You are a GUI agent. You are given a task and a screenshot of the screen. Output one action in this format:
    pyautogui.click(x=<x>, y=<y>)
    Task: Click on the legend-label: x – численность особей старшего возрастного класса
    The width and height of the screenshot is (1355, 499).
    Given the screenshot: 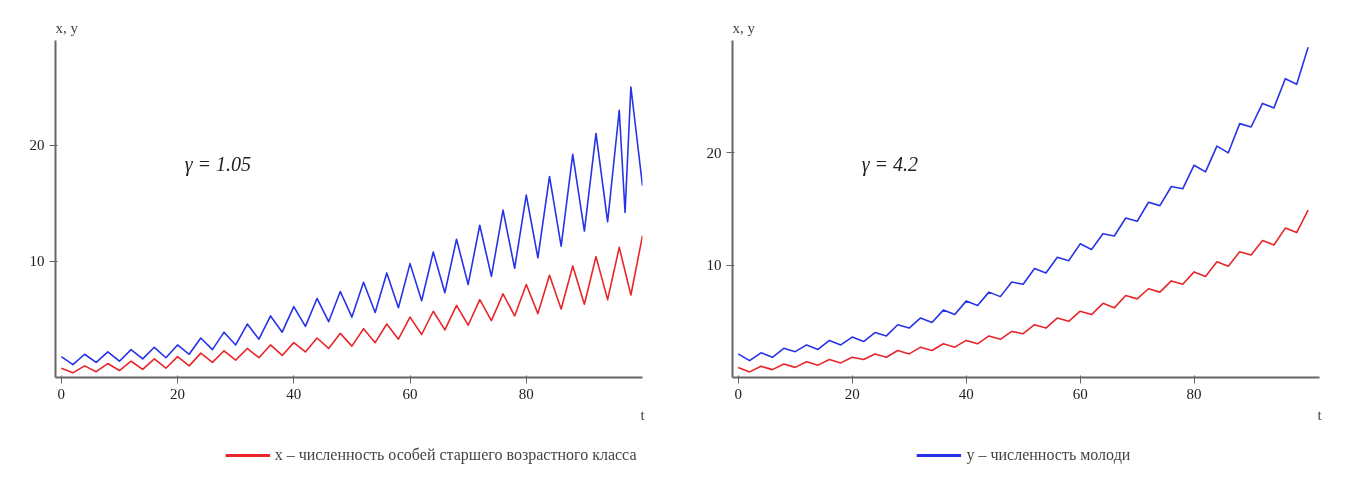 What is the action you would take?
    pyautogui.click(x=455, y=455)
    